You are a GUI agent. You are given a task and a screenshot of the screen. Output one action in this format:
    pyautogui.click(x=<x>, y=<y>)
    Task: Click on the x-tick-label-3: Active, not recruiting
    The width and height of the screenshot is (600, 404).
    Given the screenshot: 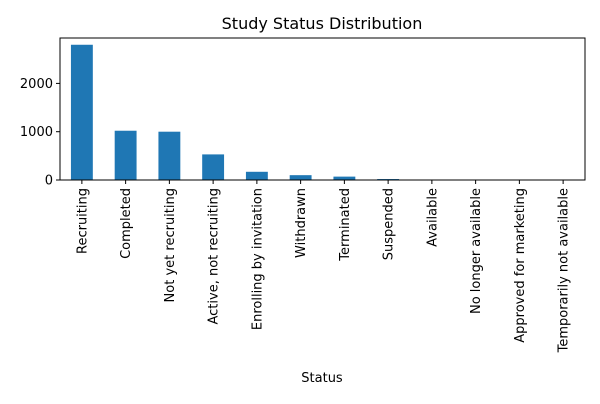 What is the action you would take?
    pyautogui.click(x=214, y=256)
    